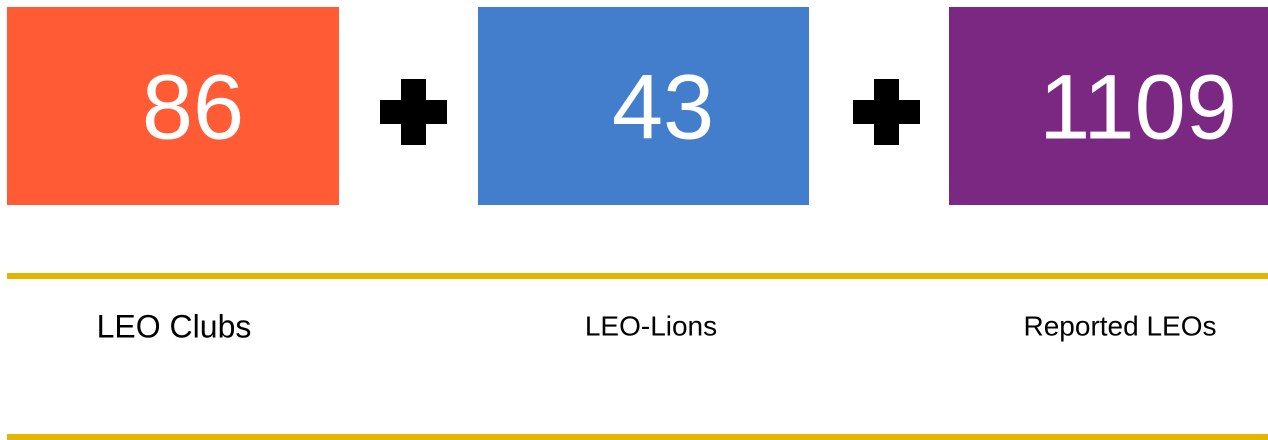 This screenshot has height=440, width=1268. I want to click on card-value: 86, so click(193, 107).